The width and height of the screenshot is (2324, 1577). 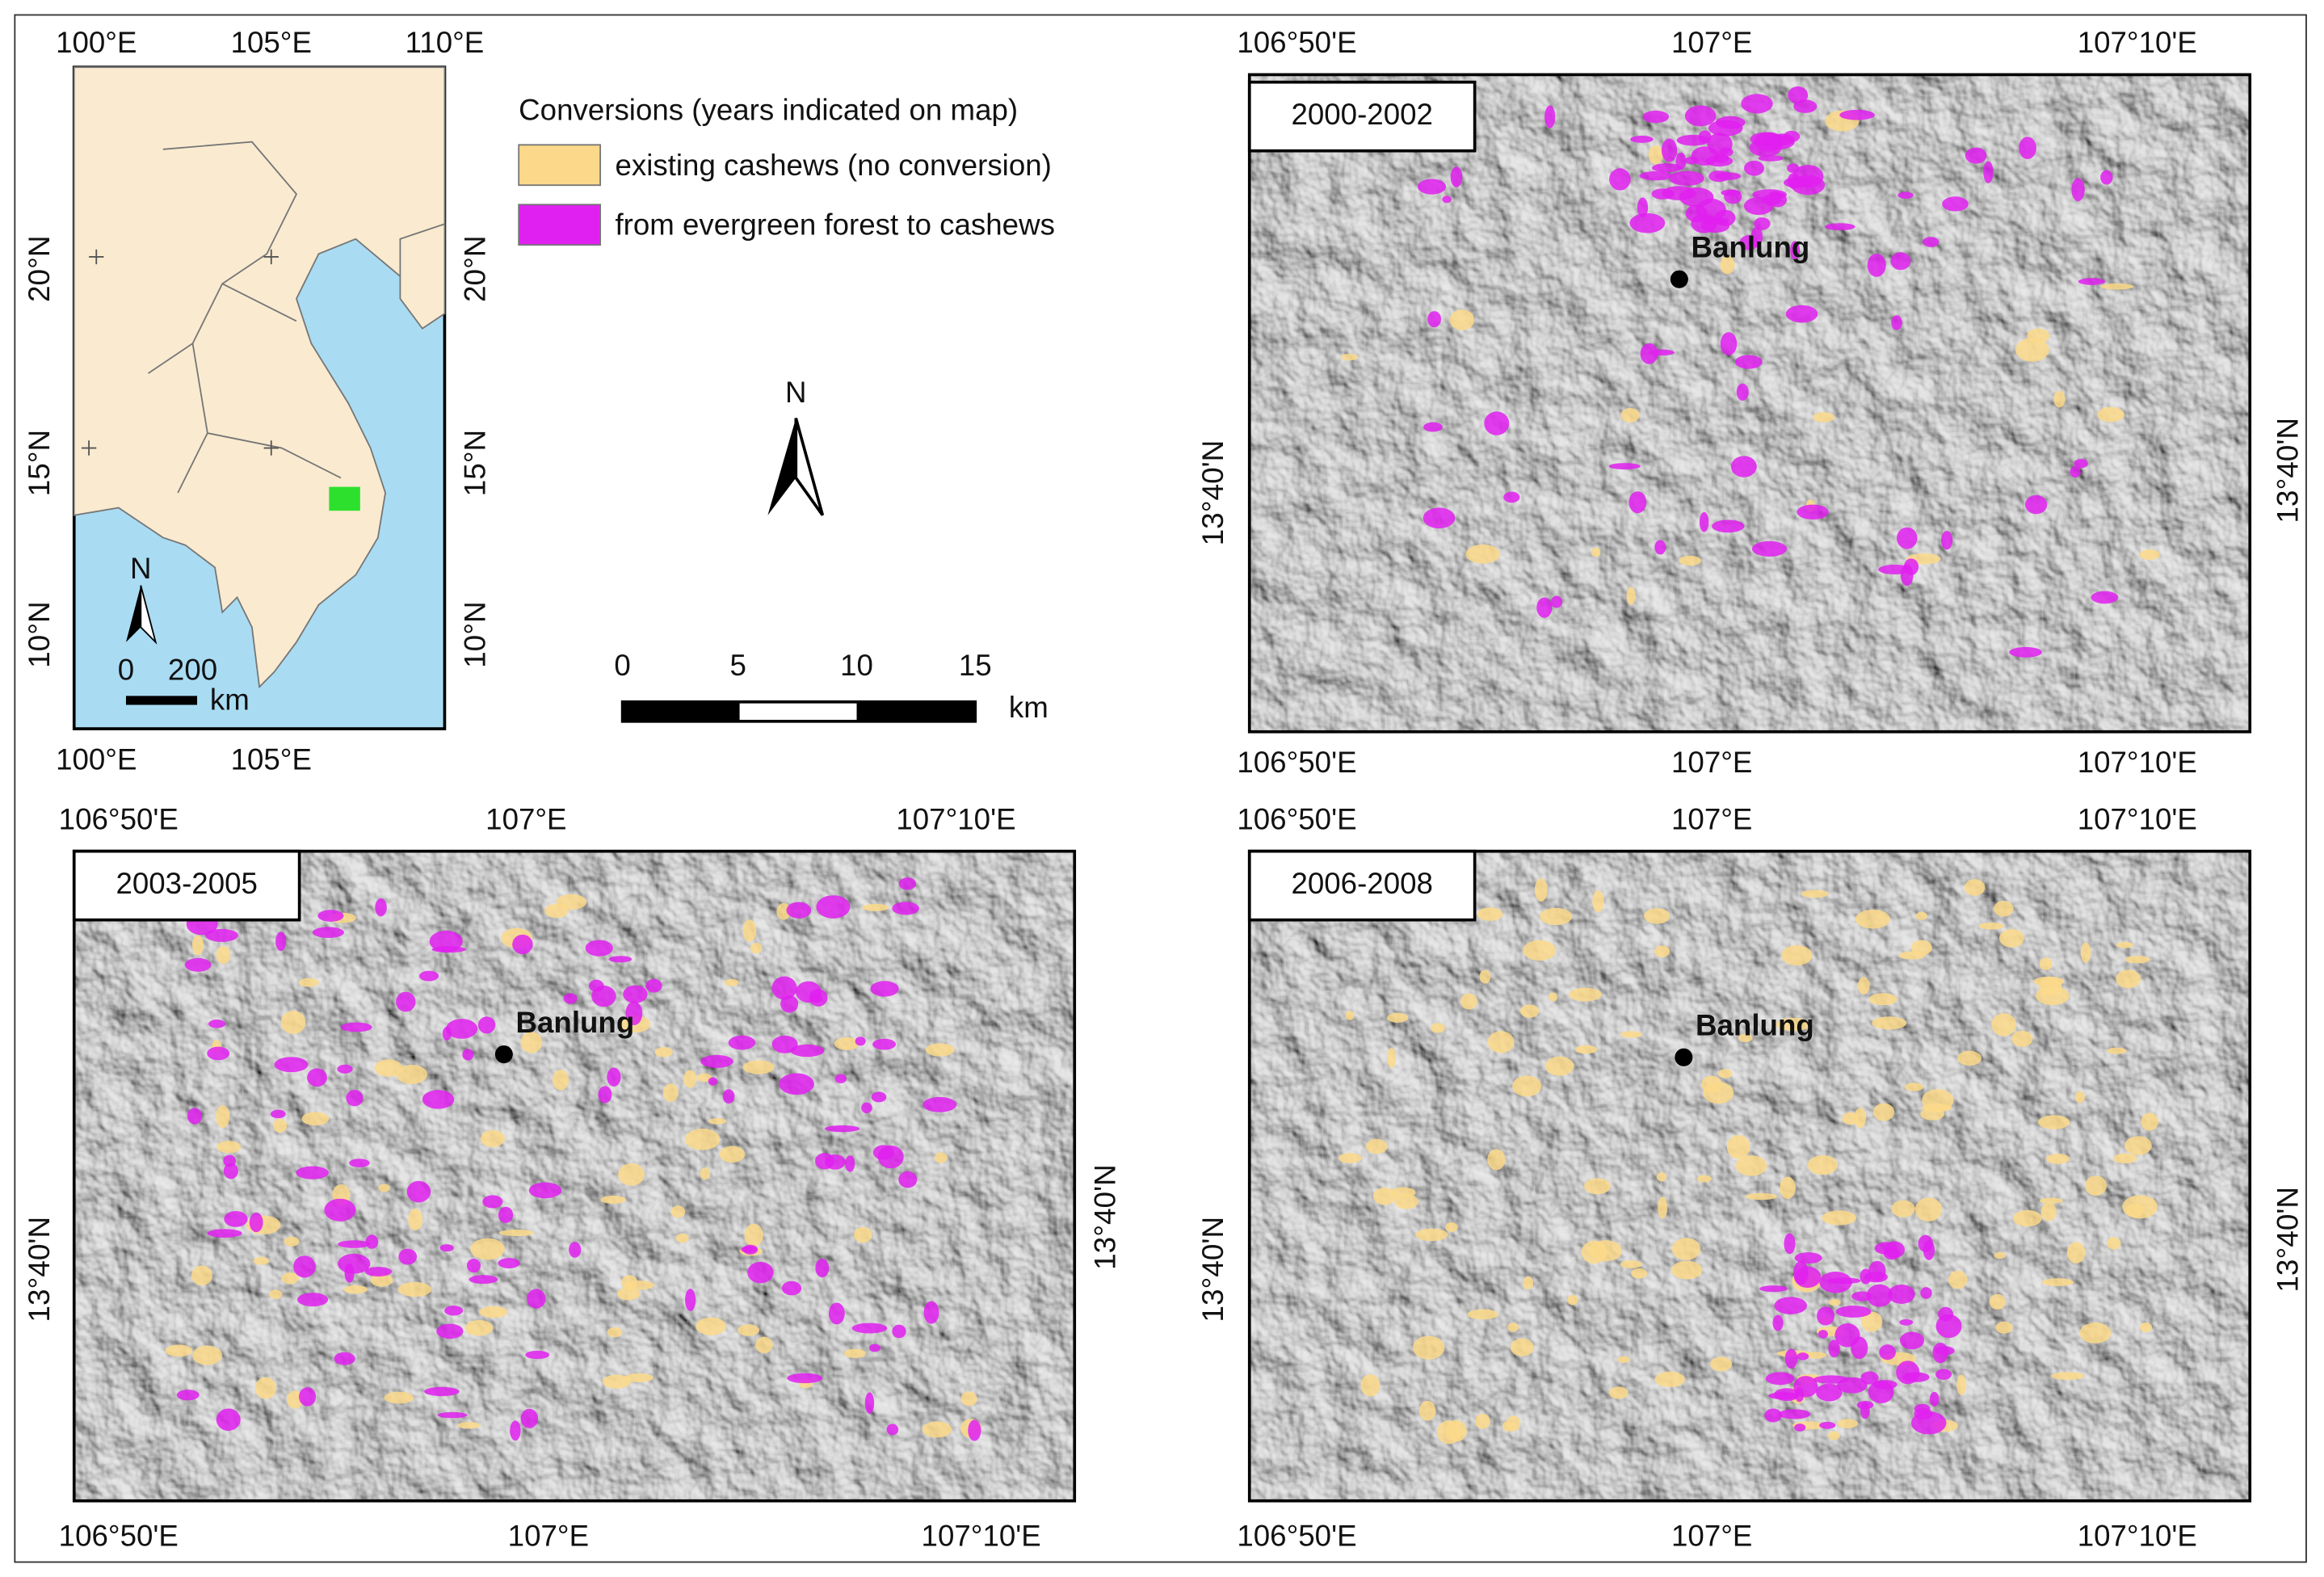 I want to click on legend-label: existing cashews (no conversion), so click(x=833, y=165).